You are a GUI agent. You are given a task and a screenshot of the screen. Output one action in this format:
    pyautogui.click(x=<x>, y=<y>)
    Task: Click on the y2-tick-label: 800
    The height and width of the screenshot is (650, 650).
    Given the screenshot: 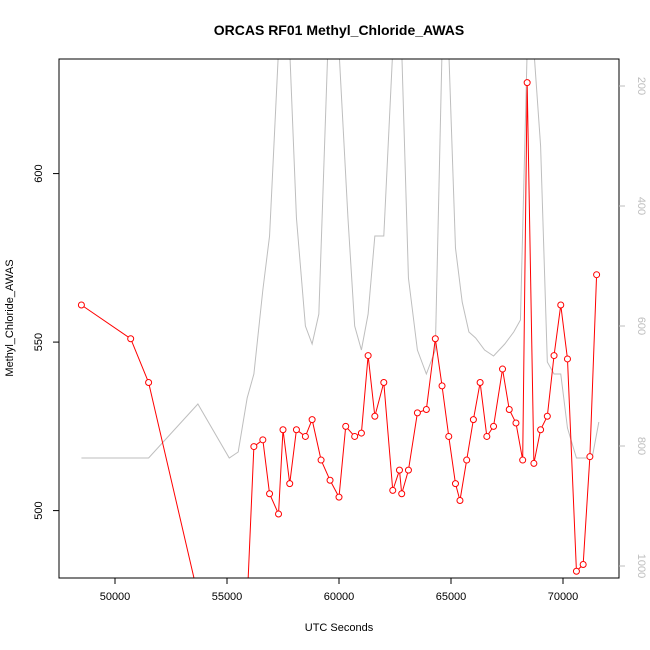 What is the action you would take?
    pyautogui.click(x=641, y=446)
    